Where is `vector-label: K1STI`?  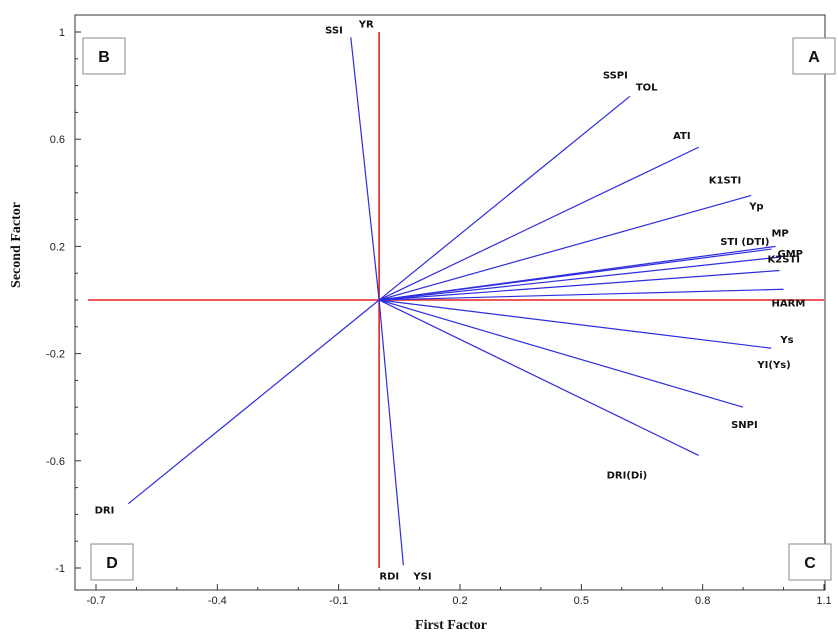
vector-label: K1STI is located at coordinates (725, 180).